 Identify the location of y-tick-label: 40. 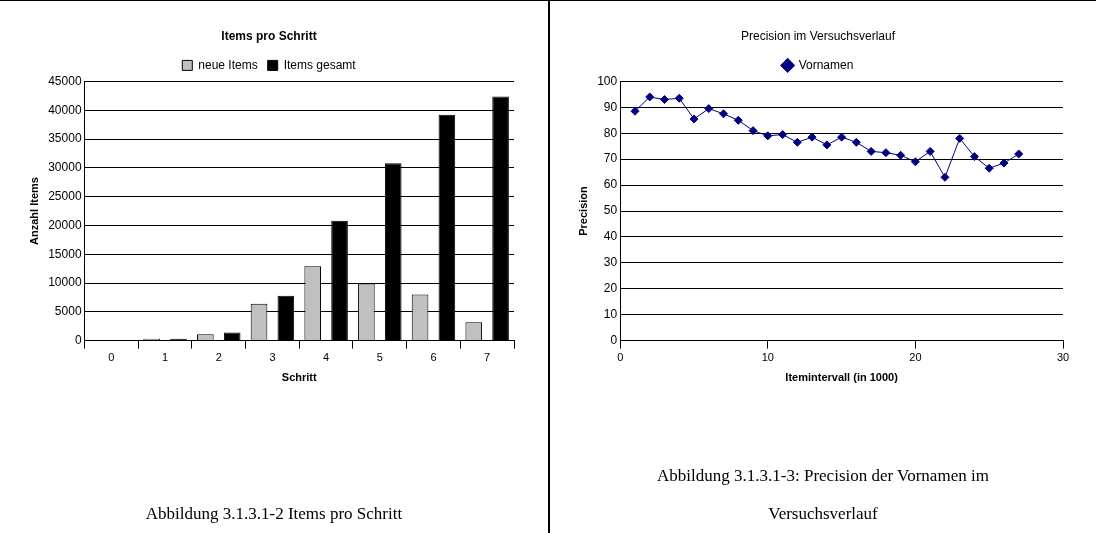
(610, 236).